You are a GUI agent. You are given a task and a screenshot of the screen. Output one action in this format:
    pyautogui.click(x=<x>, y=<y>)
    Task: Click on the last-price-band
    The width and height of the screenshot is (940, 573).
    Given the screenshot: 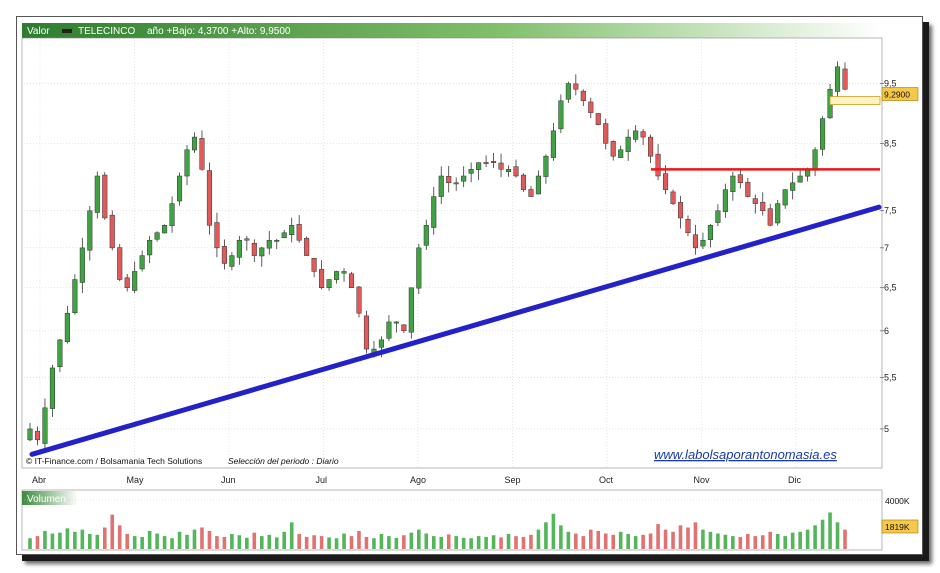 What is the action you would take?
    pyautogui.click(x=855, y=100)
    